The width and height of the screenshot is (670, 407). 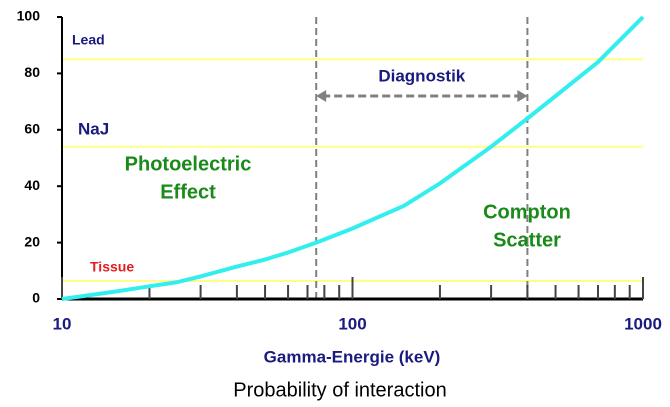 I want to click on x-tick-label: 10, so click(x=62, y=323).